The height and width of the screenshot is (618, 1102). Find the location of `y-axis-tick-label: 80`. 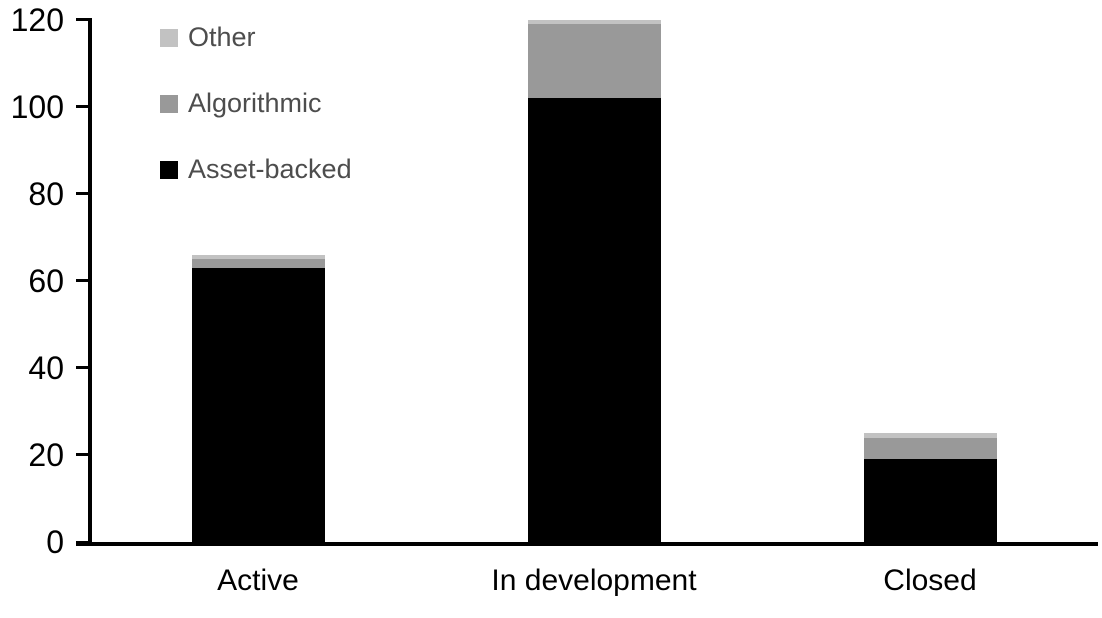

y-axis-tick-label: 80 is located at coordinates (46, 193).